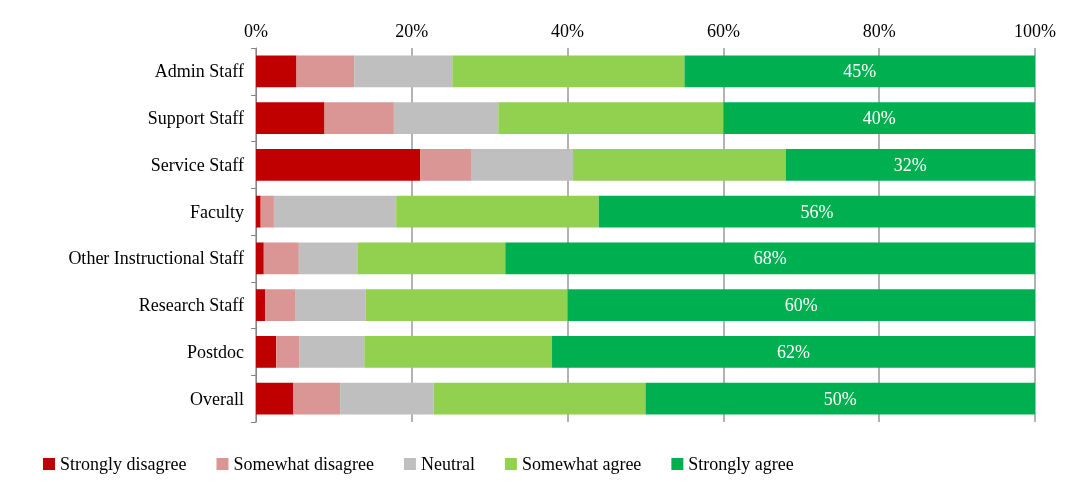 This screenshot has width=1071, height=488. What do you see at coordinates (741, 464) in the screenshot?
I see `legend-label: Strongly agree` at bounding box center [741, 464].